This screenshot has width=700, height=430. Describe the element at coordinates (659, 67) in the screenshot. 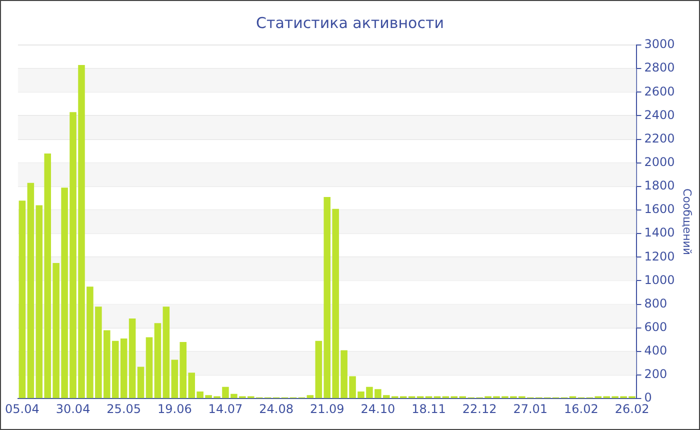

I see `y-tick-label: 2800` at that location.